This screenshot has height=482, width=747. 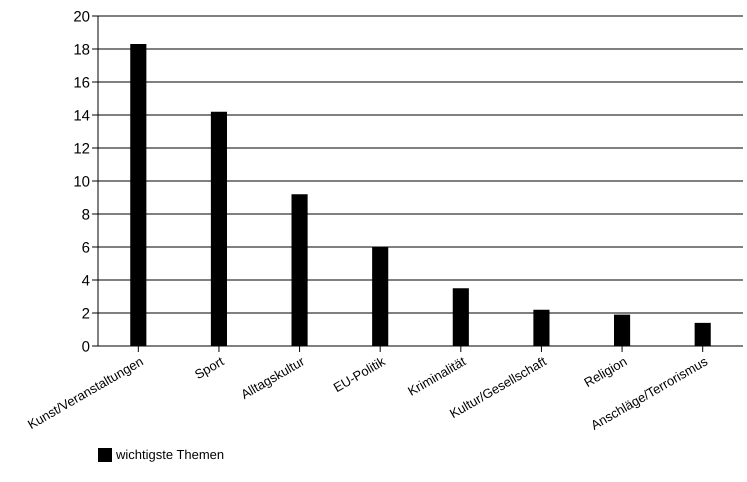 What do you see at coordinates (81, 49) in the screenshot?
I see `y-tick-label: 18` at bounding box center [81, 49].